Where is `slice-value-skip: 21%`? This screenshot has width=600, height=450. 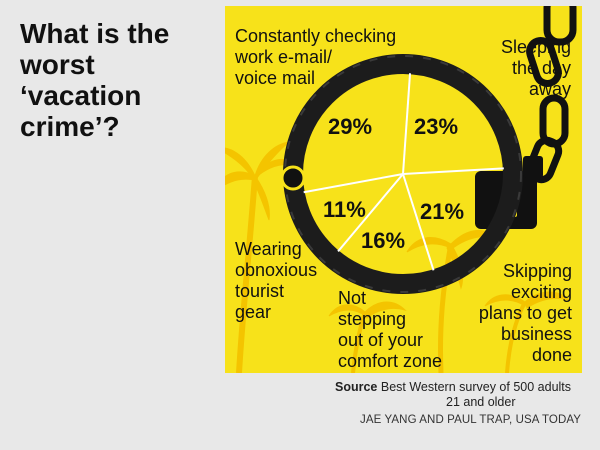 slice-value-skip: 21% is located at coordinates (442, 211).